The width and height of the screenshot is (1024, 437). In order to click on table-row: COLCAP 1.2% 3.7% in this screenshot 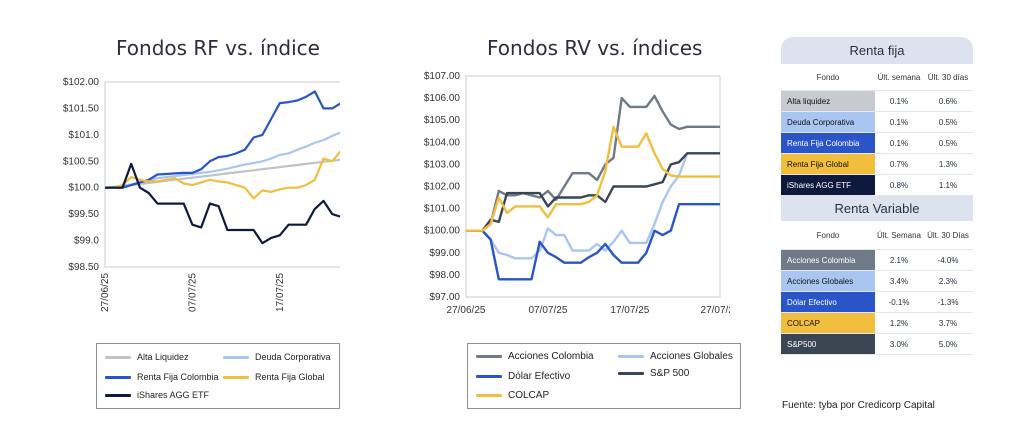, I will do `click(877, 323)`.